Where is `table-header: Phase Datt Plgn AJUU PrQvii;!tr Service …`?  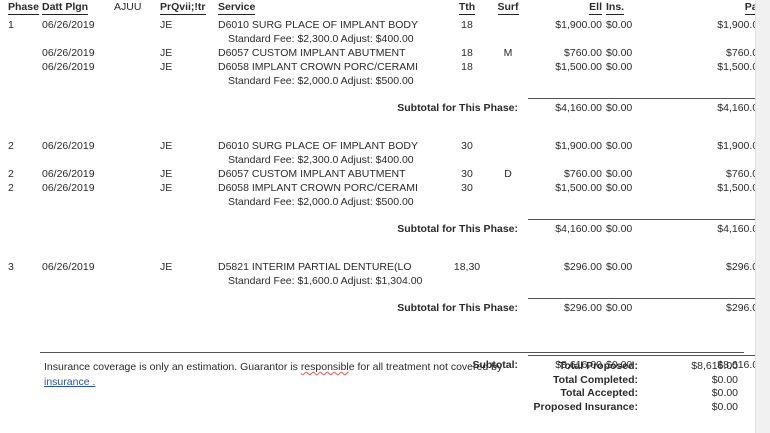
table-header: Phase Datt Plgn AJUU PrQvii;!tr Service … is located at coordinates (384, 9).